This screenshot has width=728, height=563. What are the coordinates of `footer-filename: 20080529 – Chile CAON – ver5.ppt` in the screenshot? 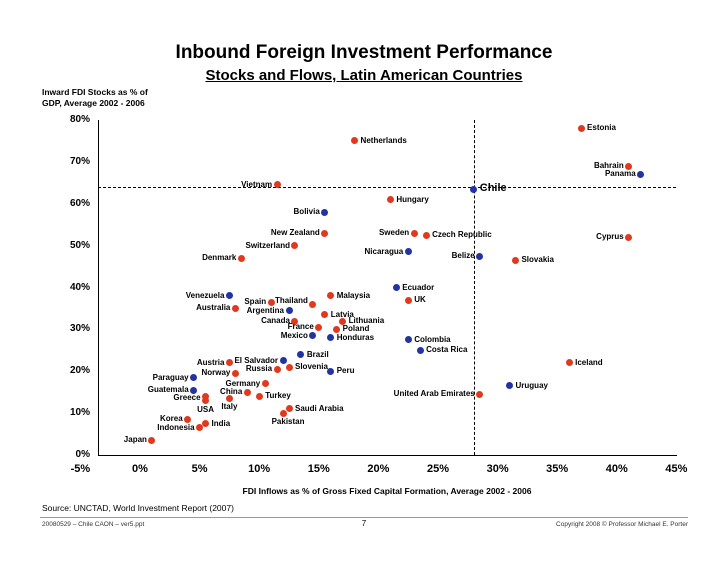 It's located at (93, 524).